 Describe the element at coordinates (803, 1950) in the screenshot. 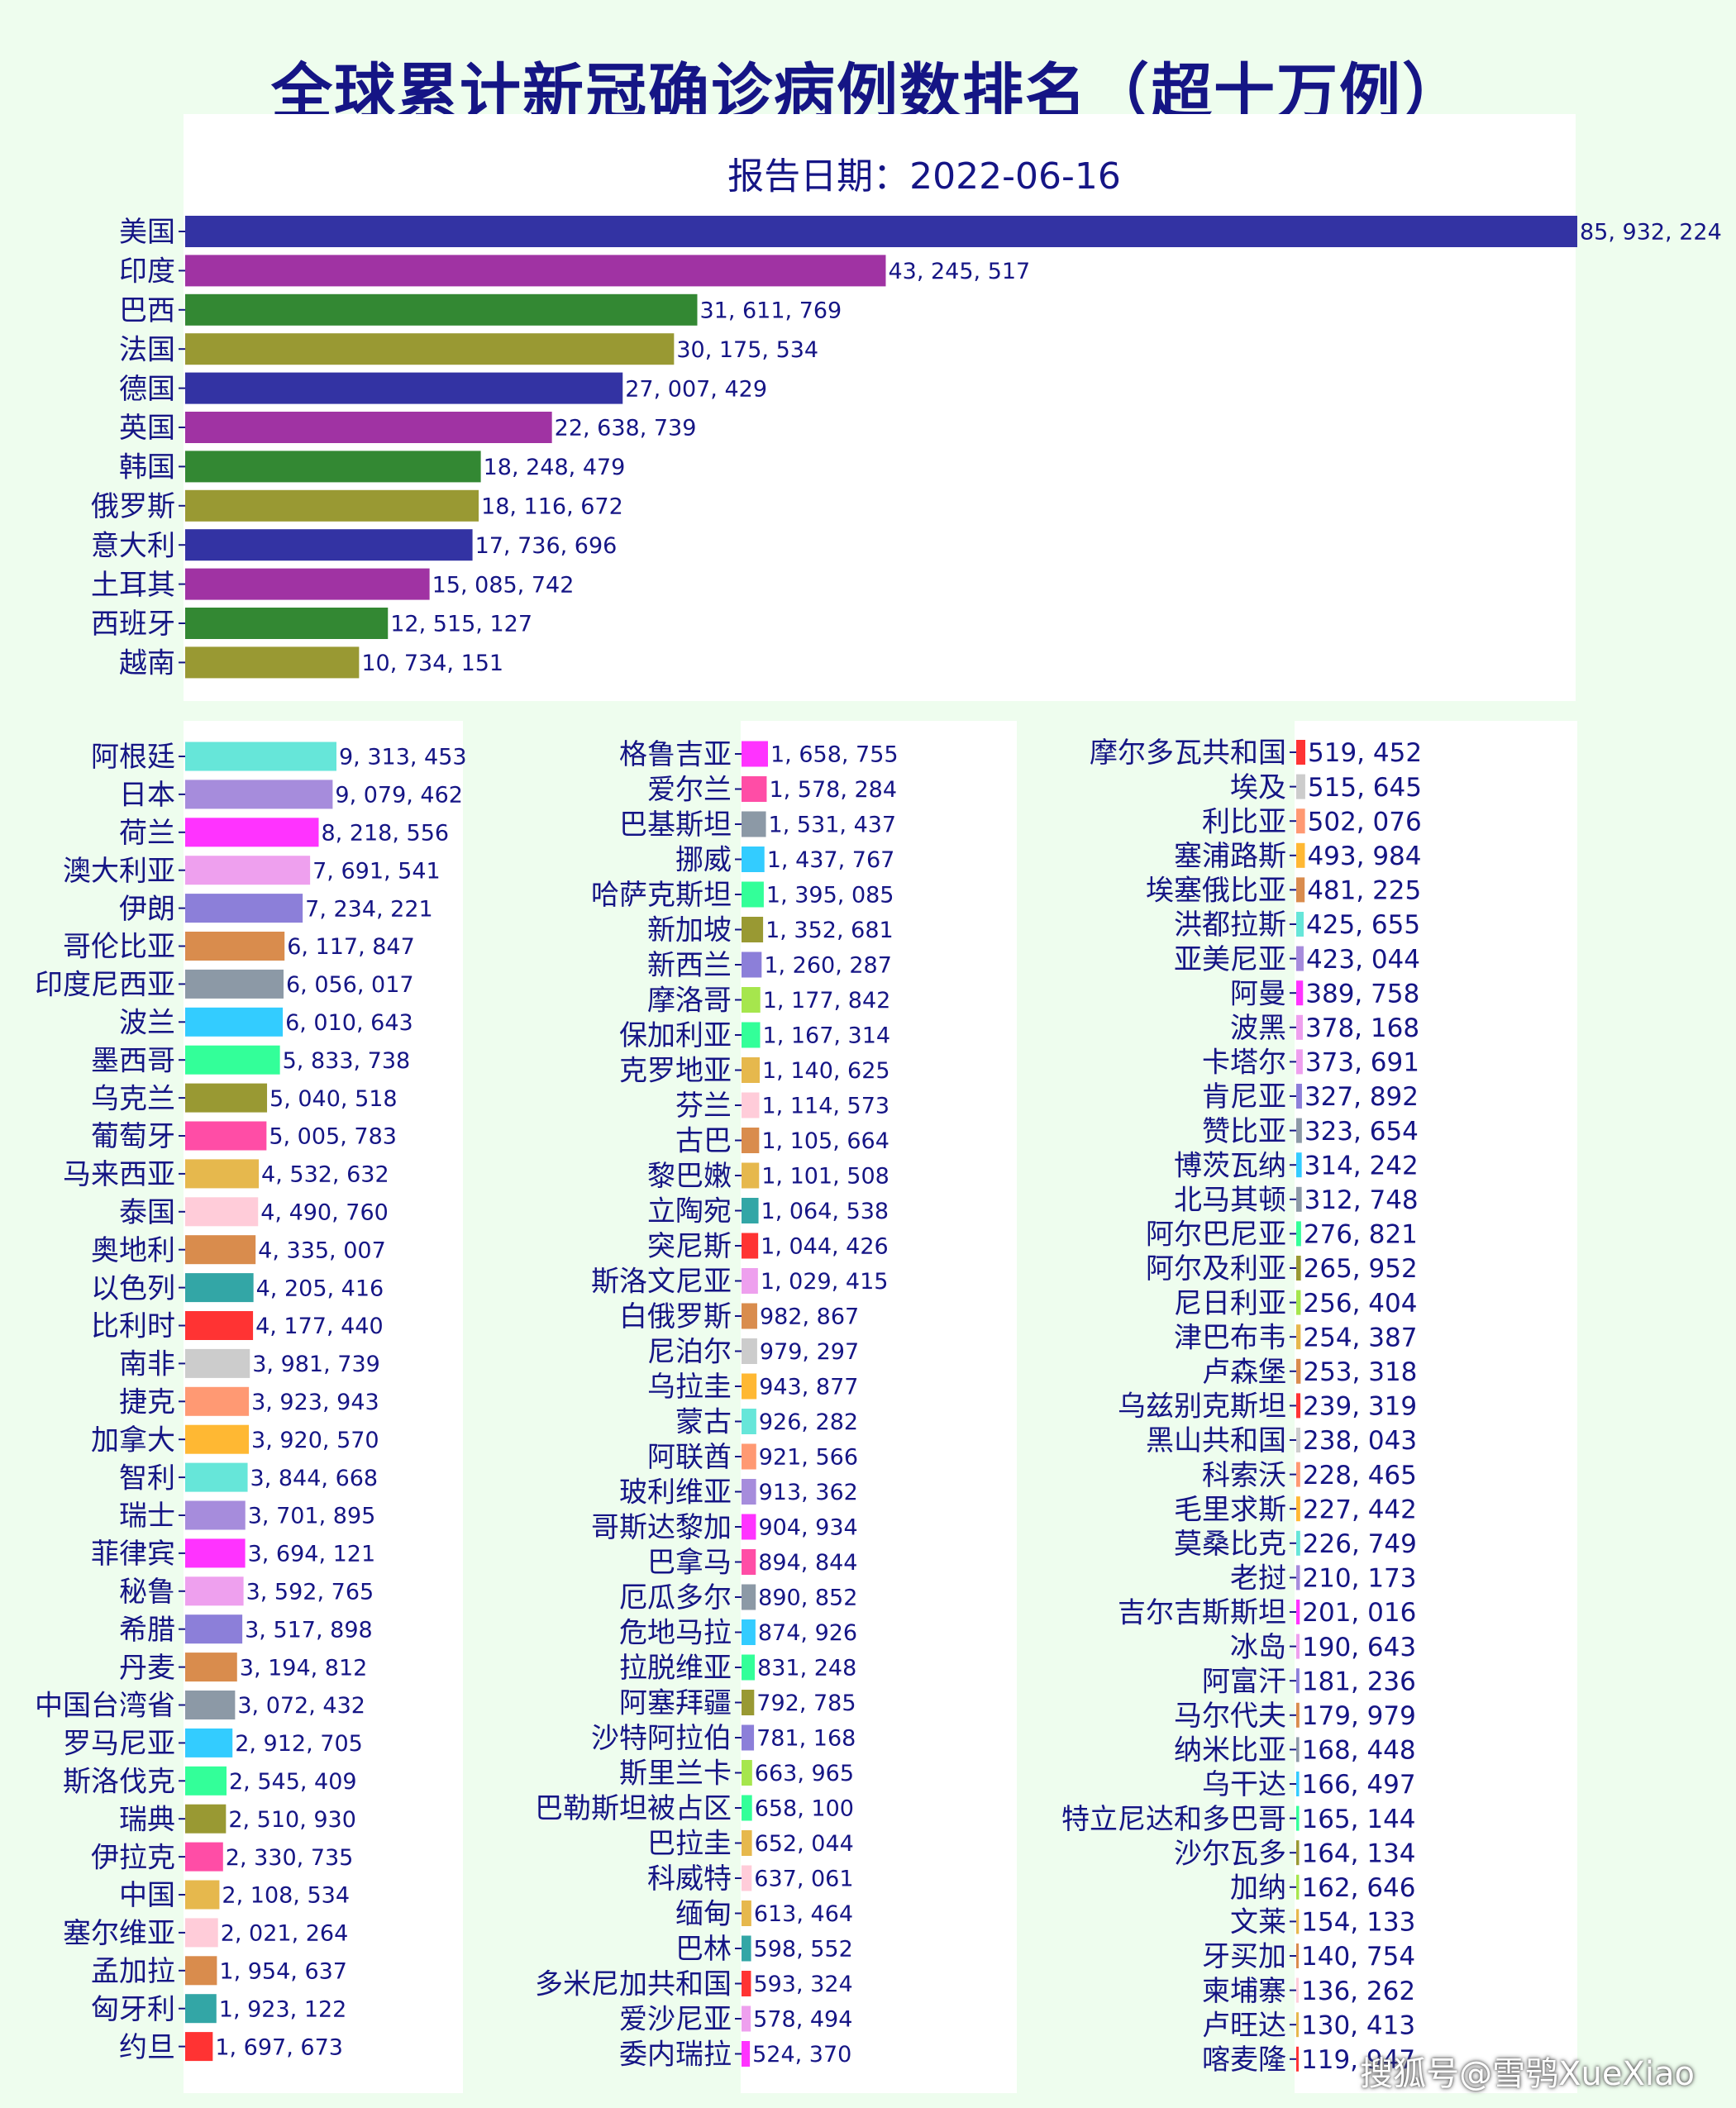

I see `middle-value-label: 598, 552` at that location.